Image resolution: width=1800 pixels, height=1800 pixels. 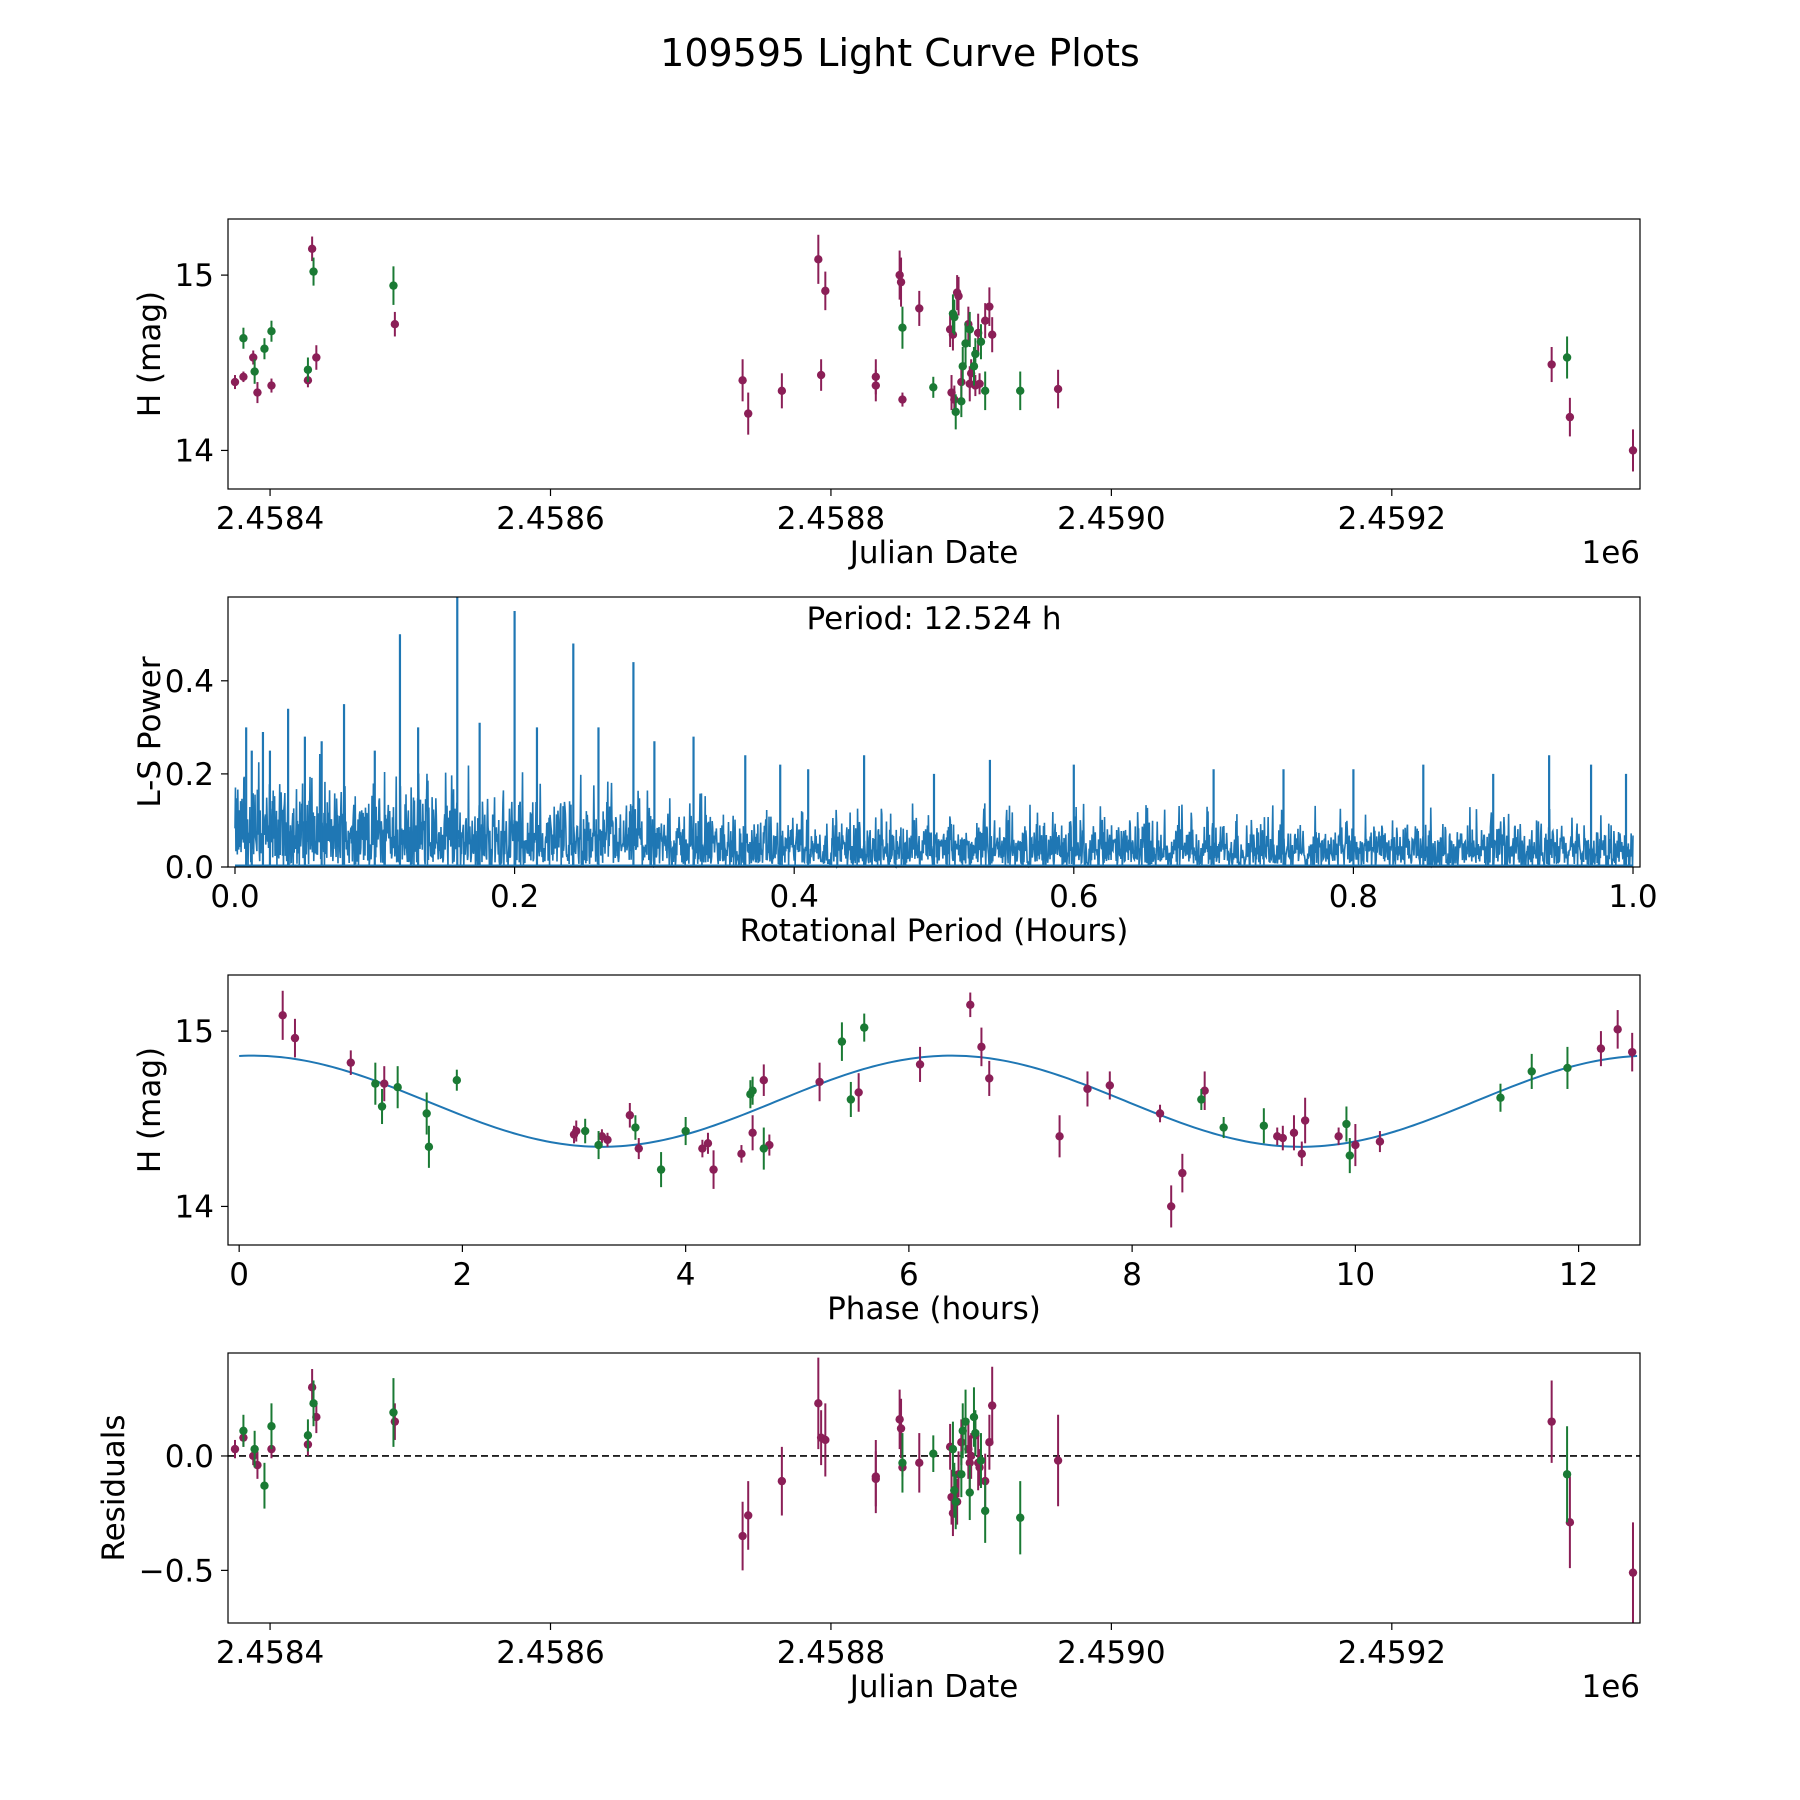 What do you see at coordinates (1132, 1275) in the screenshot?
I see `x-tick-label: 8` at bounding box center [1132, 1275].